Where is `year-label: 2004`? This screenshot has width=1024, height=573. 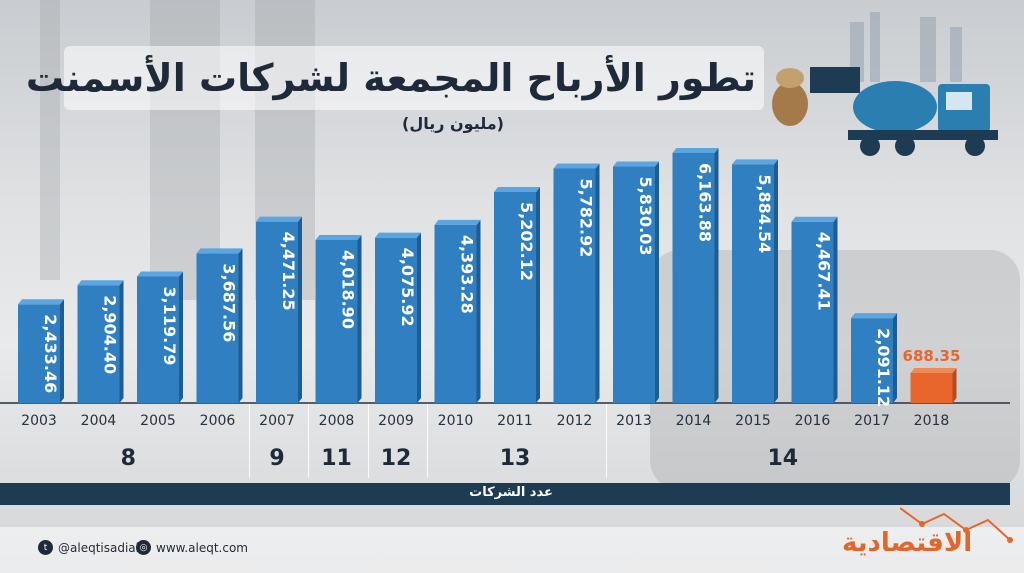 year-label: 2004 is located at coordinates (99, 421).